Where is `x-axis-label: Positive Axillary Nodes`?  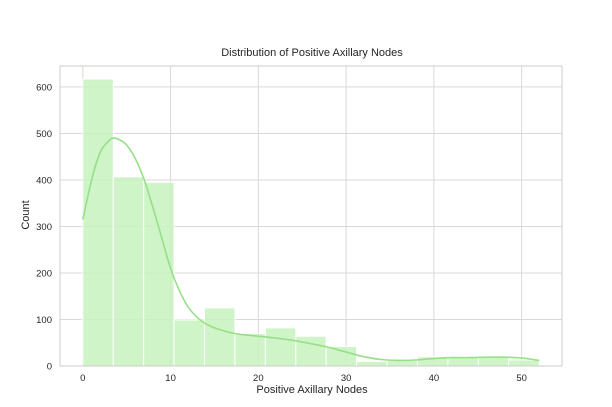 x-axis-label: Positive Axillary Nodes is located at coordinates (312, 390).